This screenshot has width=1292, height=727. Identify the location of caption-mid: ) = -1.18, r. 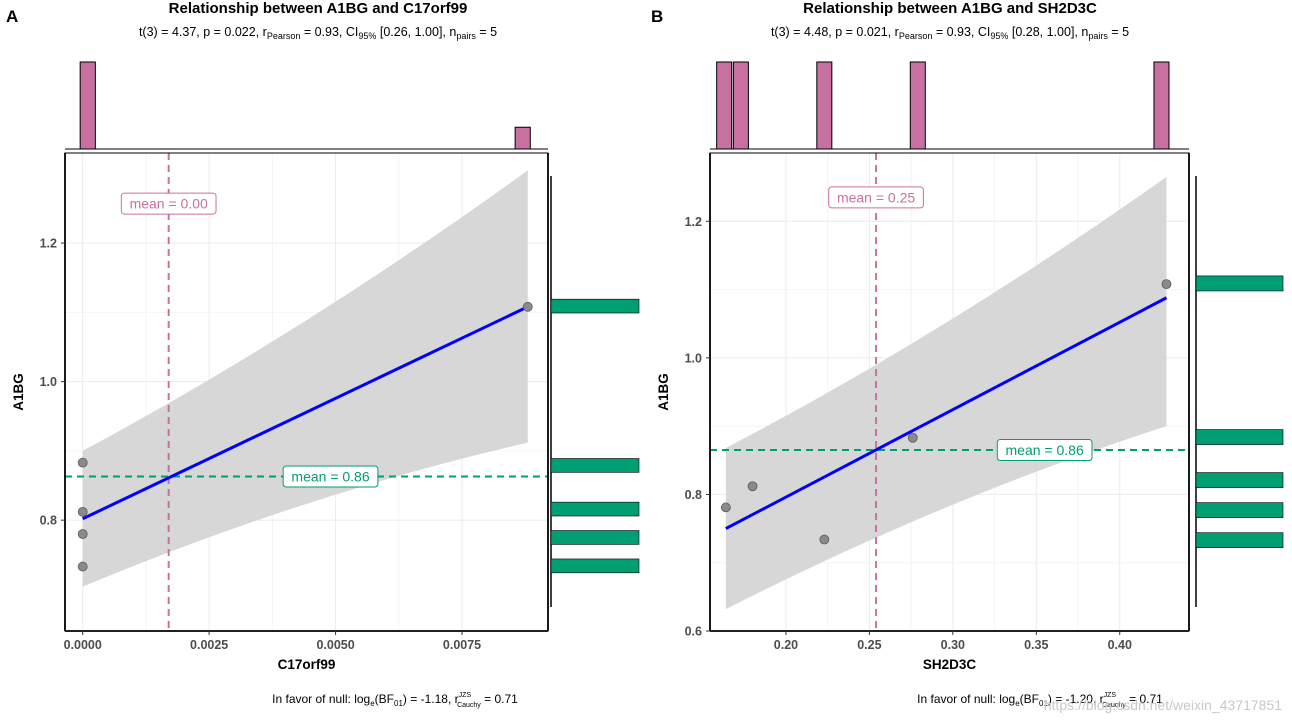
(431, 699).